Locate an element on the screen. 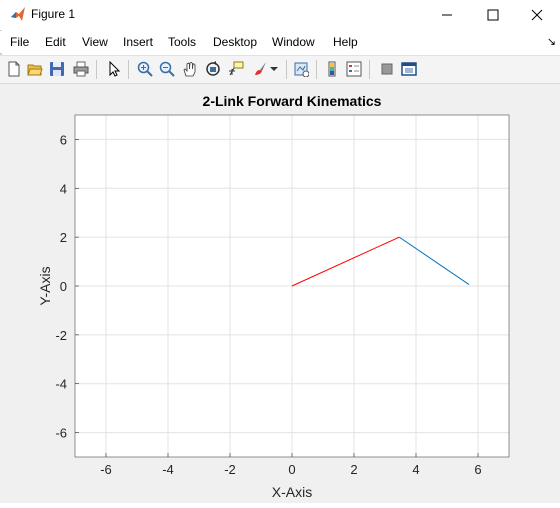 Image resolution: width=560 pixels, height=508 pixels. print-icon is located at coordinates (81, 69).